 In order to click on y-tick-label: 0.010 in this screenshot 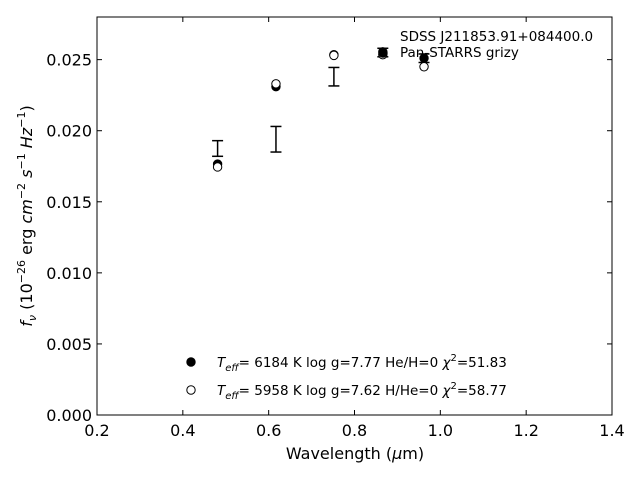, I will do `click(69, 273)`.